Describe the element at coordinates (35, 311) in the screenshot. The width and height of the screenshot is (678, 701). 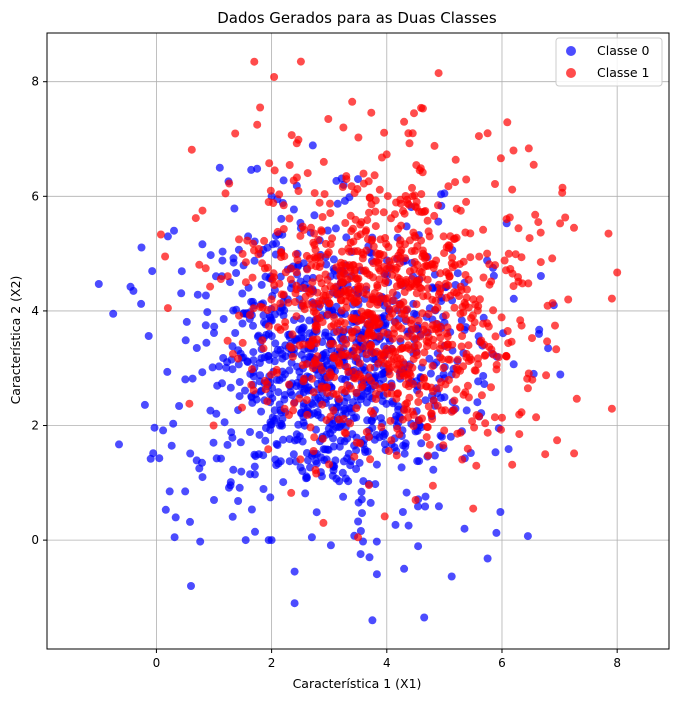
I see `y-tick-label: 4` at that location.